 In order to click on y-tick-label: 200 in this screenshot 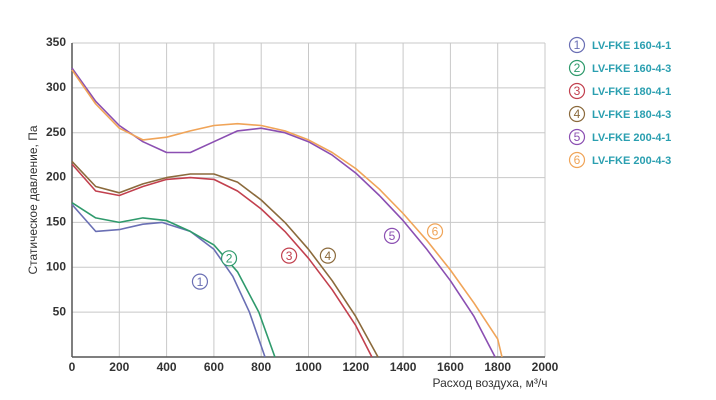, I will do `click(56, 177)`.